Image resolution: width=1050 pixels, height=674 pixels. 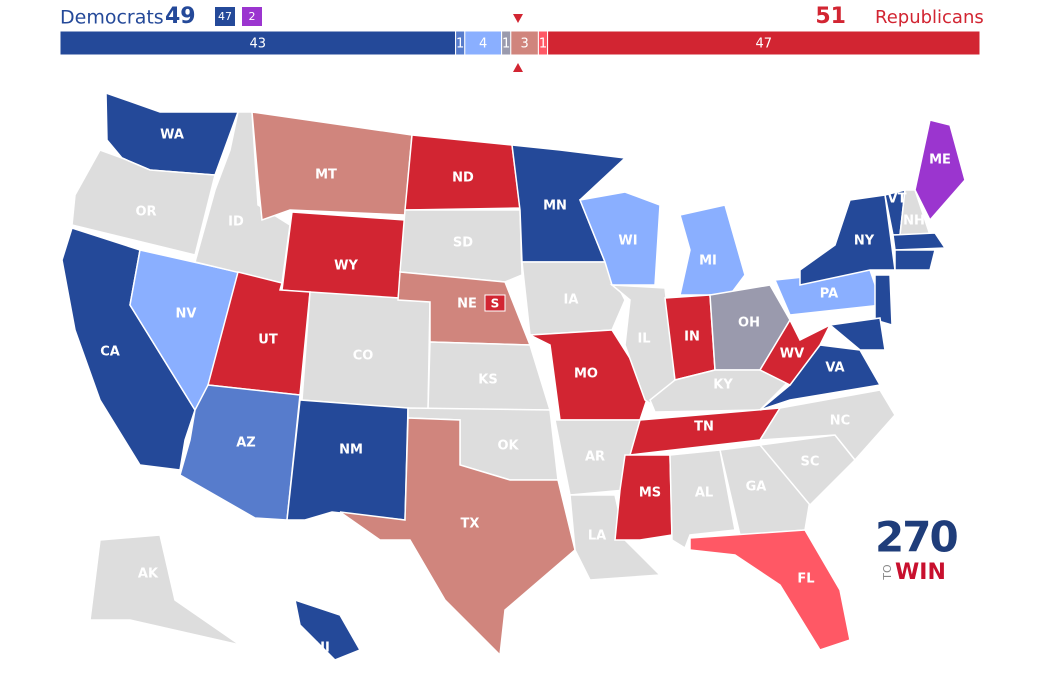 What do you see at coordinates (112, 18) in the screenshot?
I see `dem-label: Democrats` at bounding box center [112, 18].